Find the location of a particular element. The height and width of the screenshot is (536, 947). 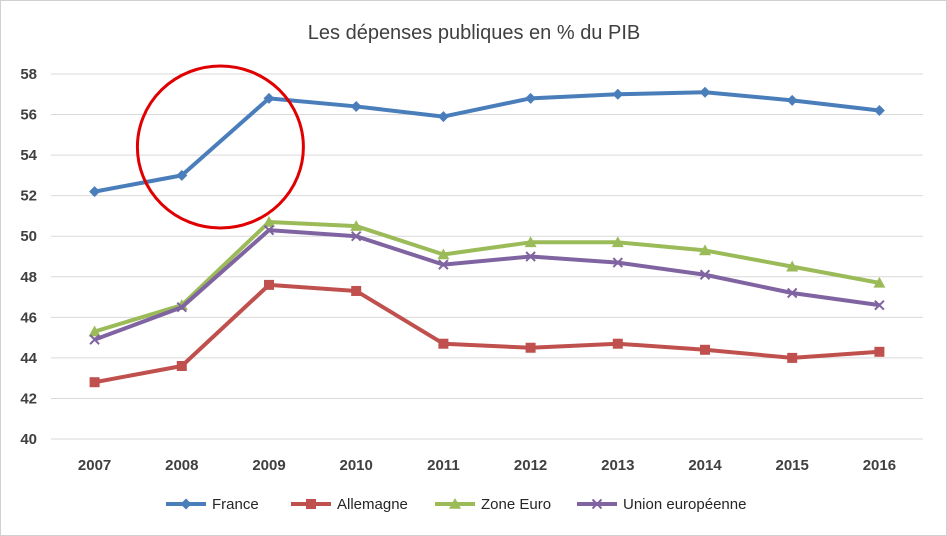

x-tick-label: 2013 is located at coordinates (617, 465).